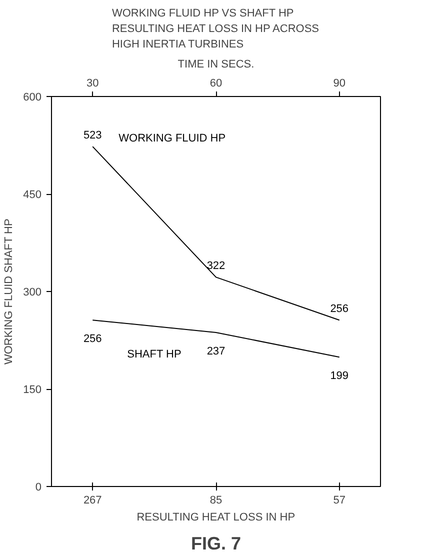 The width and height of the screenshot is (425, 558). Describe the element at coordinates (216, 28) in the screenshot. I see `chart-title: WORKING FLUID HP VS SHAFT HP RESULTING HEAT LOSS IN HP ACROSS HIGH INERTIA TURBINES` at that location.